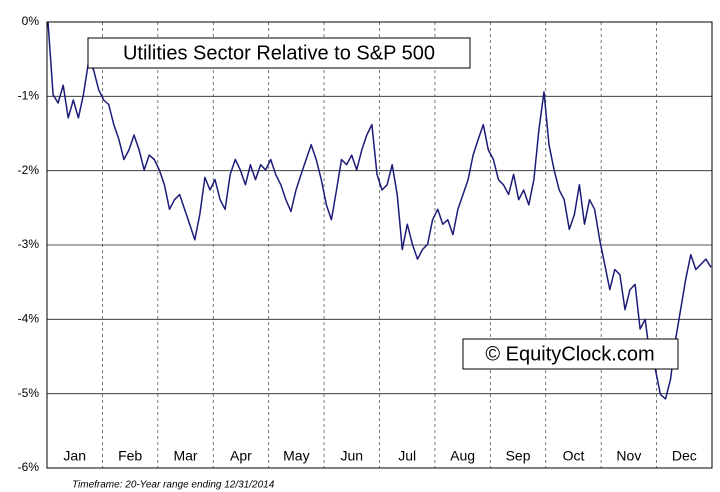  What do you see at coordinates (574, 456) in the screenshot?
I see `x-tick-label: Oct` at bounding box center [574, 456].